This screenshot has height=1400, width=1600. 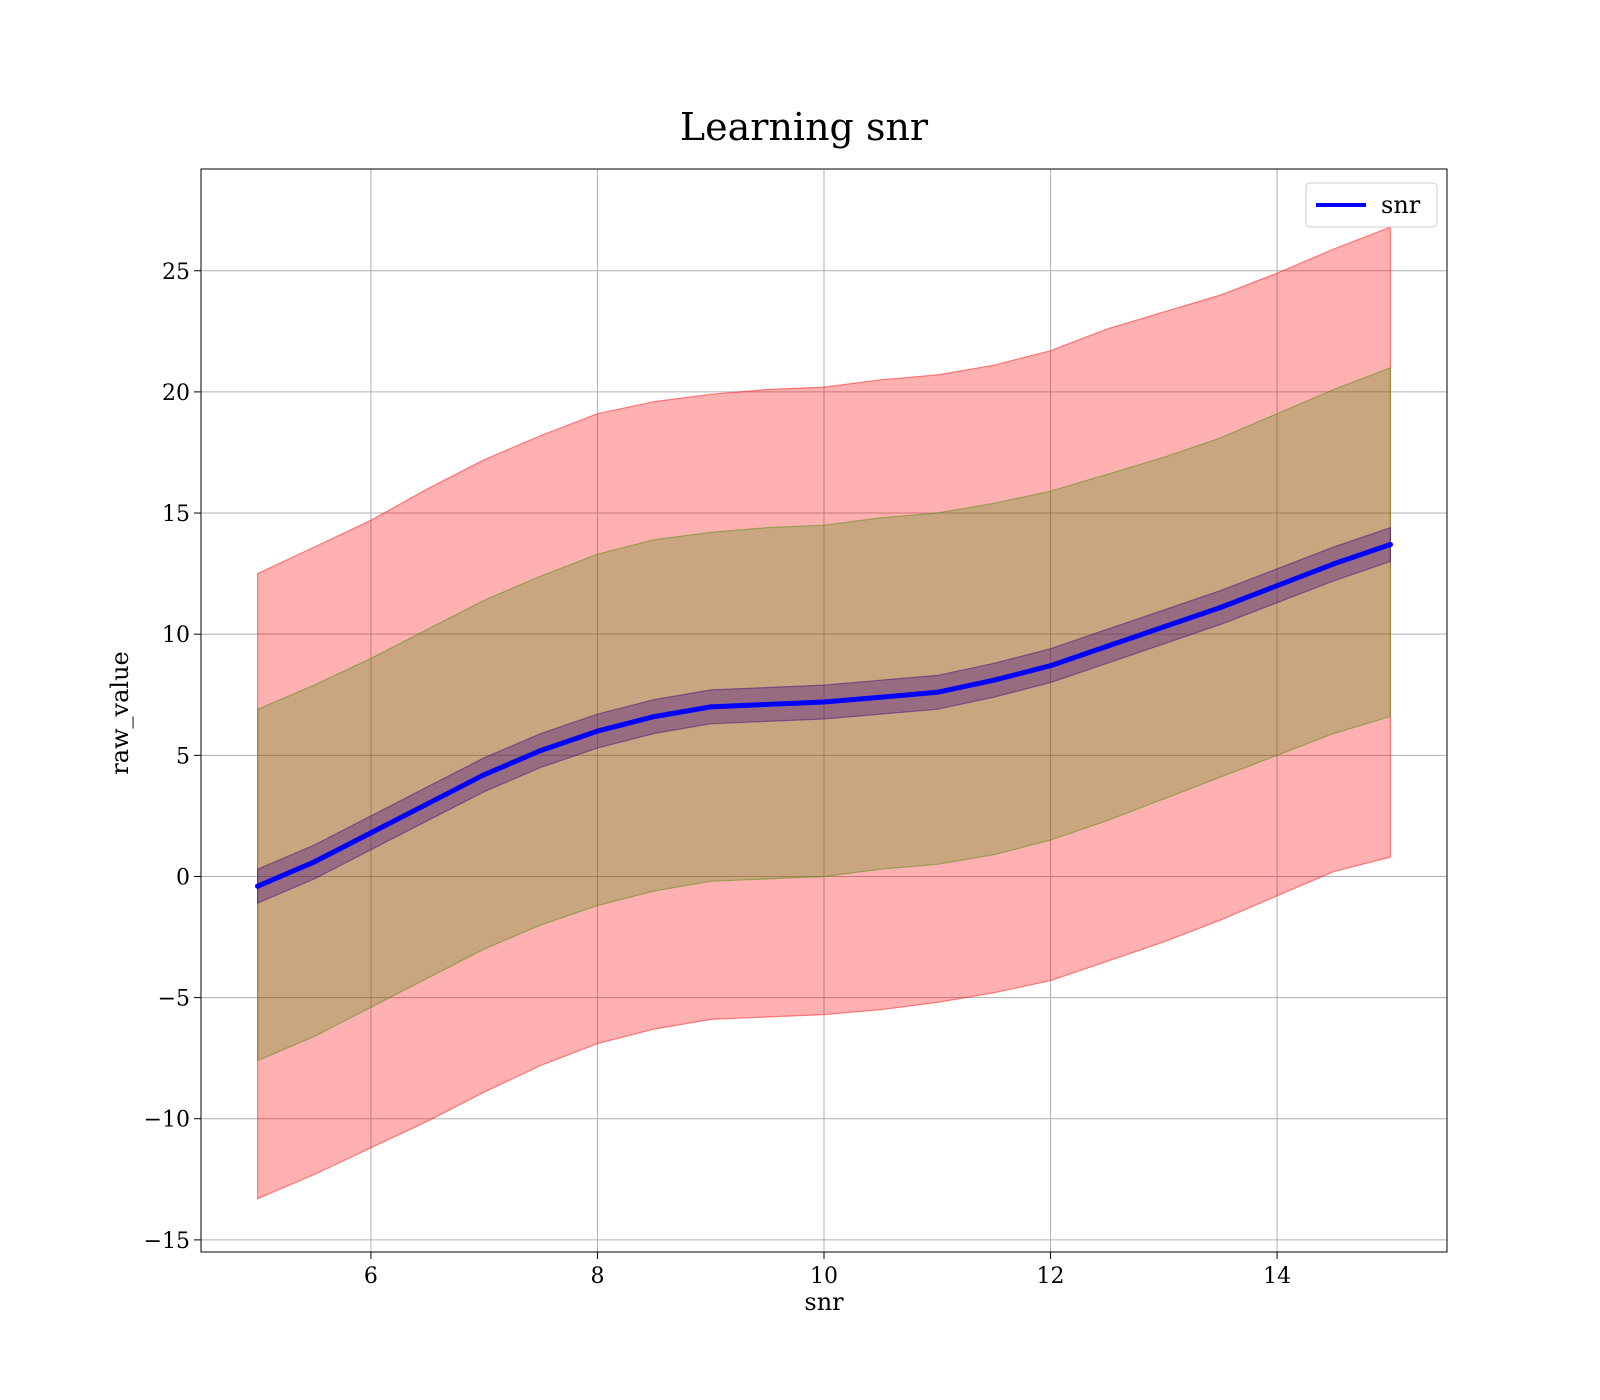 What do you see at coordinates (804, 127) in the screenshot?
I see `chart-title: Learning snr` at bounding box center [804, 127].